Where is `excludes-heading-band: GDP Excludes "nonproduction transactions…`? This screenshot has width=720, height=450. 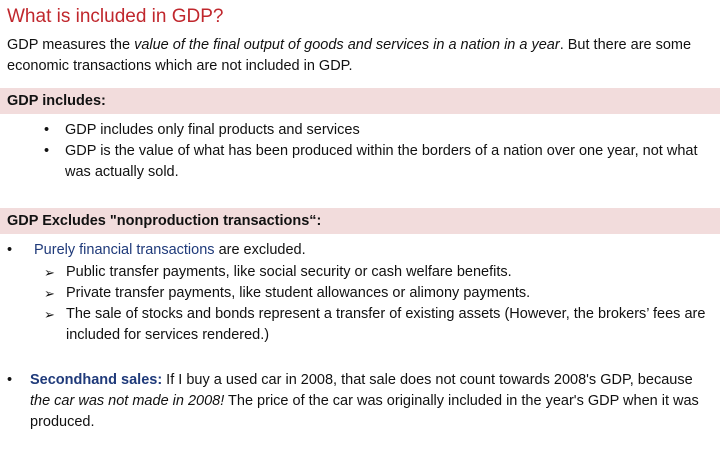
excludes-heading-band: GDP Excludes "nonproduction transactions… is located at coordinates (360, 221).